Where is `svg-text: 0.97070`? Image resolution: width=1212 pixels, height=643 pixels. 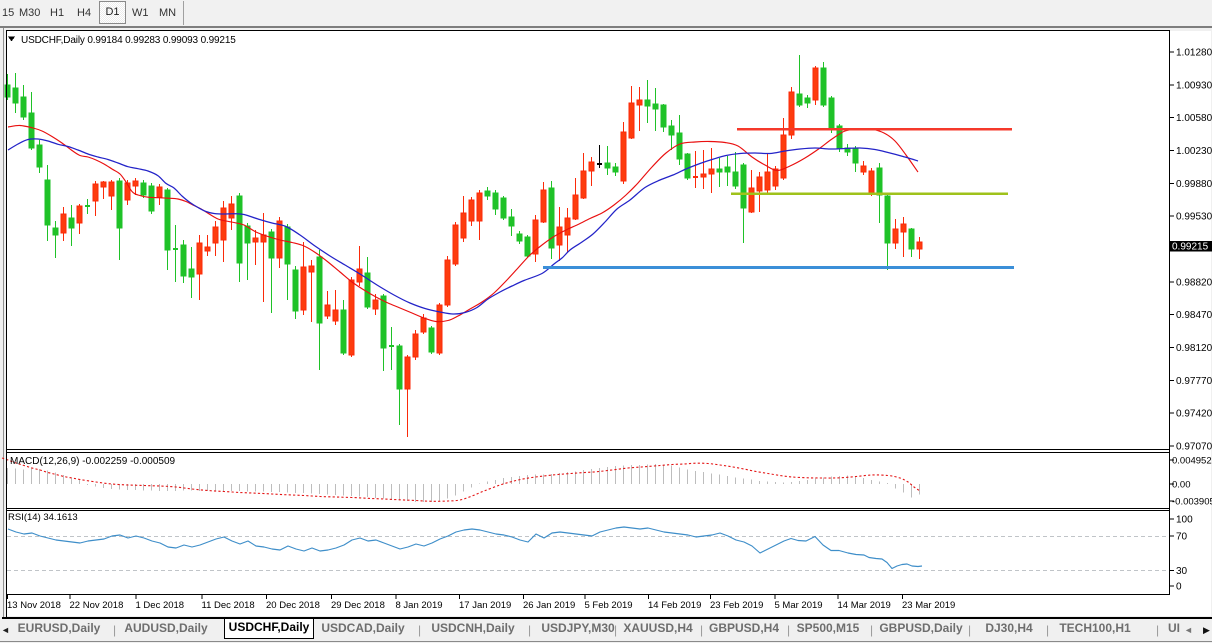 svg-text: 0.97070 is located at coordinates (1194, 447).